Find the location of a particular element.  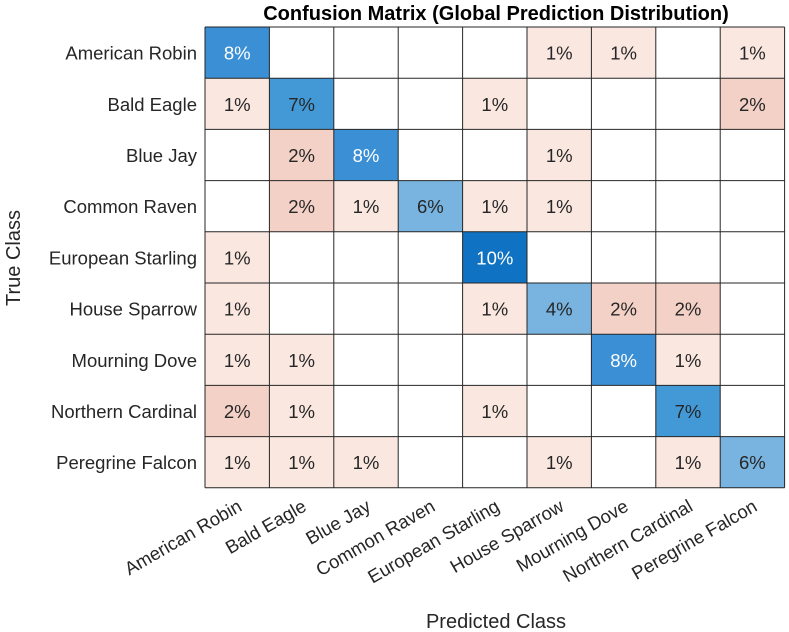

y-tick-label-common-raven: Common Raven is located at coordinates (130, 206).